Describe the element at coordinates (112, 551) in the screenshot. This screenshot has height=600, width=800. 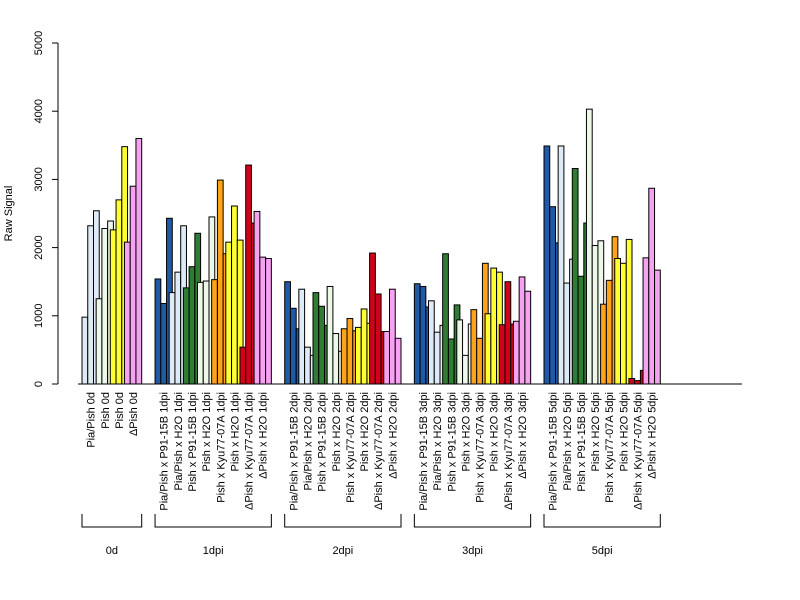
I see `group-label: 0d` at that location.